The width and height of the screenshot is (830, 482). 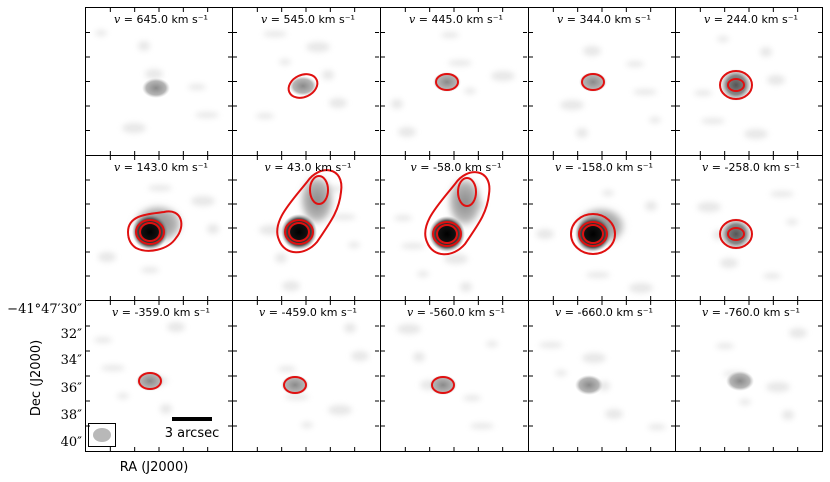 What do you see at coordinates (751, 19) in the screenshot?
I see `panel-velocity-label: v = 244.0 km s⁻¹` at bounding box center [751, 19].